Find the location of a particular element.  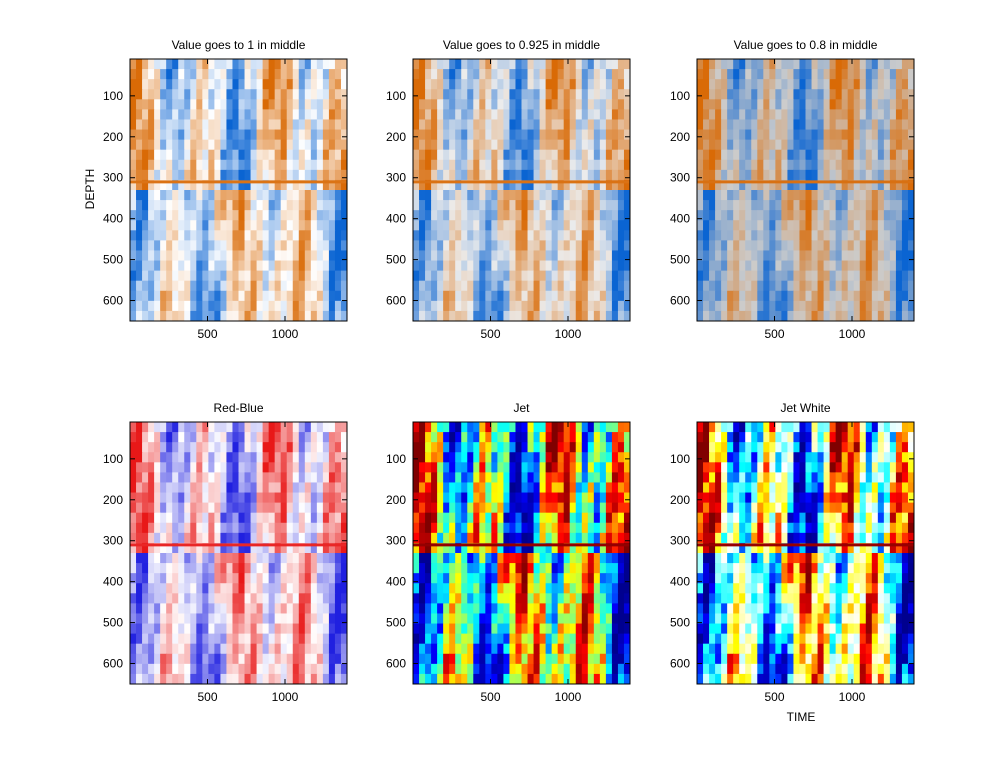

panel-title: Value goes to 1 in middle is located at coordinates (239, 45).